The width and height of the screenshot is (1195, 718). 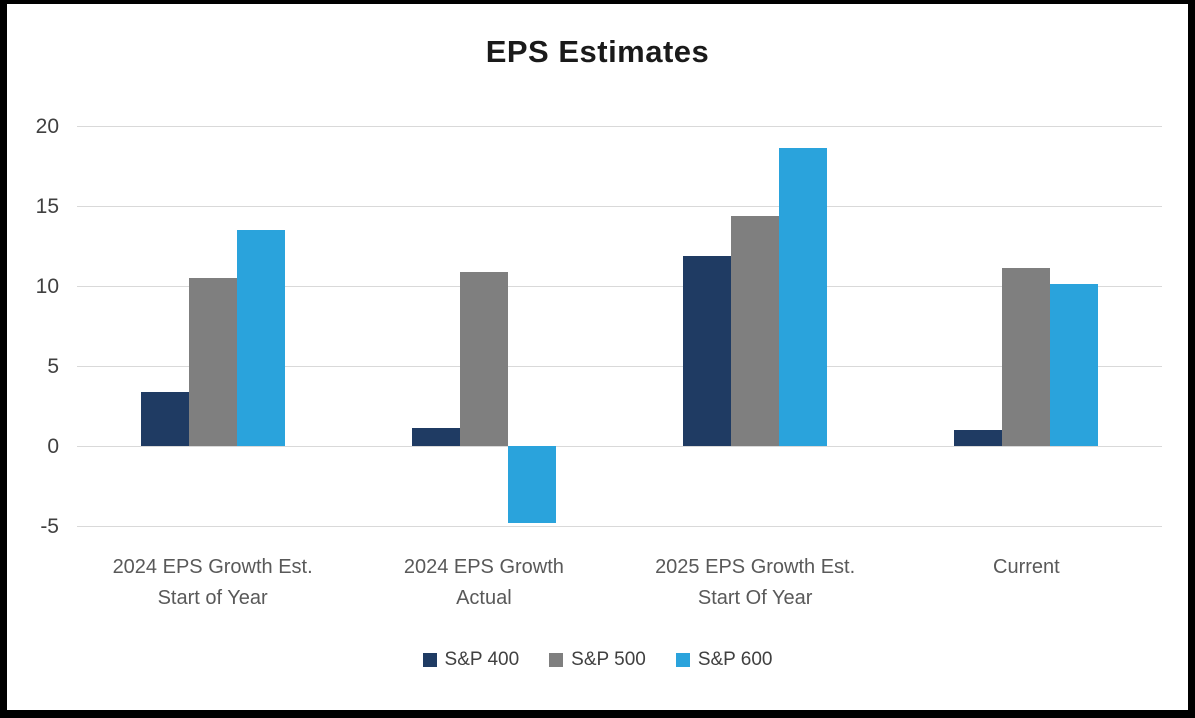 What do you see at coordinates (755, 583) in the screenshot?
I see `category-label: 2025 EPS Growth Est. Start Of Year` at bounding box center [755, 583].